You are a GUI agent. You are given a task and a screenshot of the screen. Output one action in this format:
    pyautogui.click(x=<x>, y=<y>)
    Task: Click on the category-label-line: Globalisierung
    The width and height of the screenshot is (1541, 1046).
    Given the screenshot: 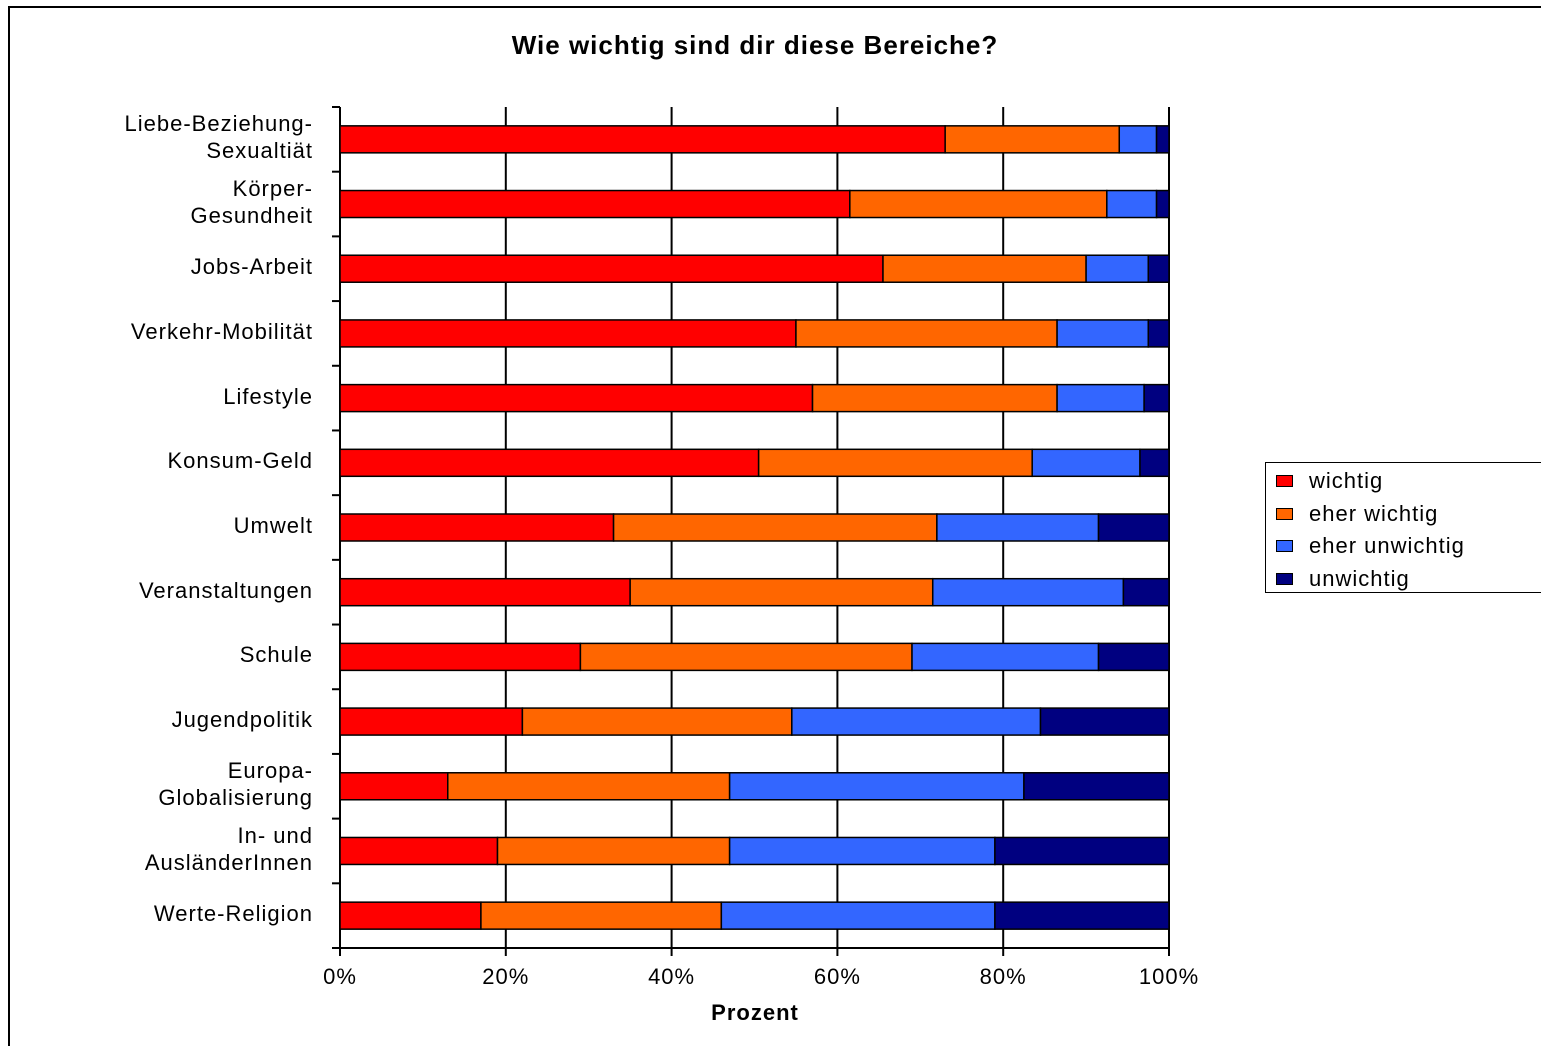 What is the action you would take?
    pyautogui.click(x=235, y=798)
    